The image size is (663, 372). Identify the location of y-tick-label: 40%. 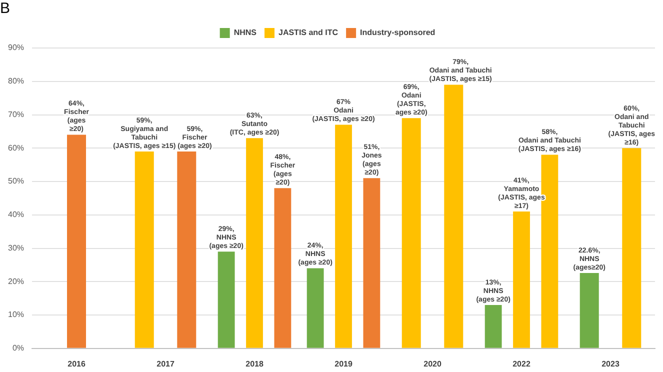
(16, 215).